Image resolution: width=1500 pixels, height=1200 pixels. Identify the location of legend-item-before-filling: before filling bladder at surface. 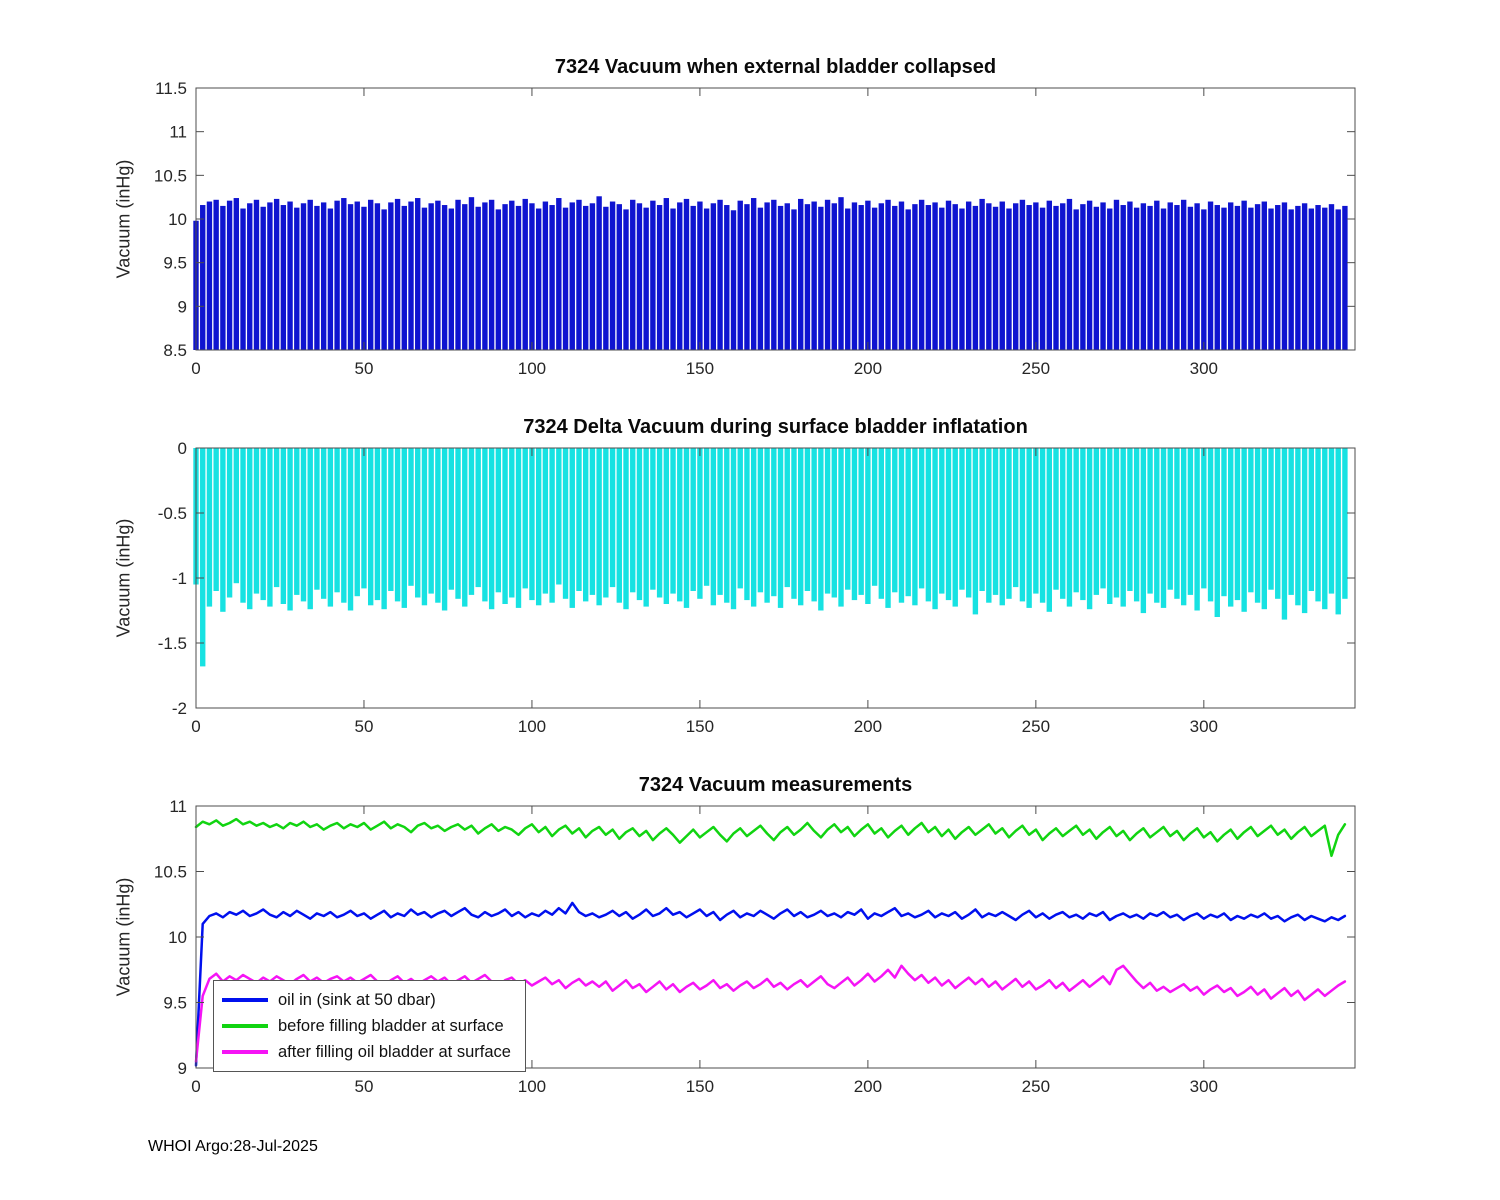
(366, 1026).